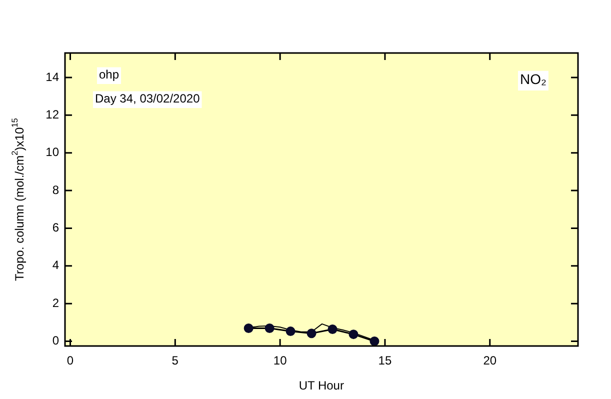 Image resolution: width=611 pixels, height=399 pixels. I want to click on y-tick-label: 14, so click(53, 77).